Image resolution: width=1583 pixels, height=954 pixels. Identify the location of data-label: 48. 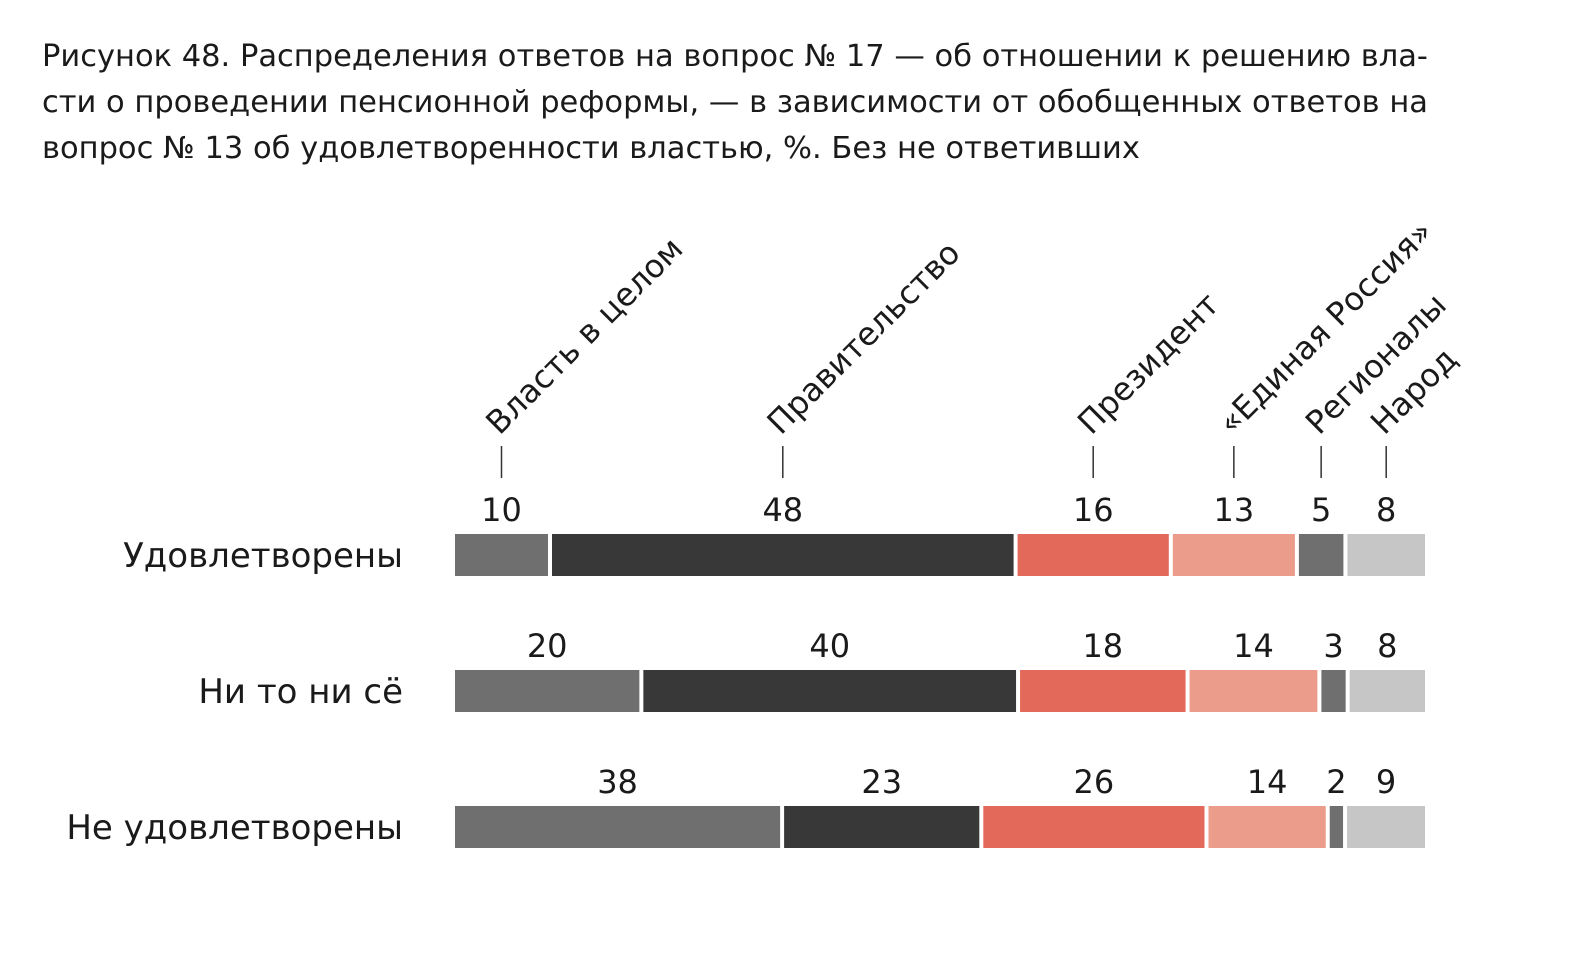
(782, 510).